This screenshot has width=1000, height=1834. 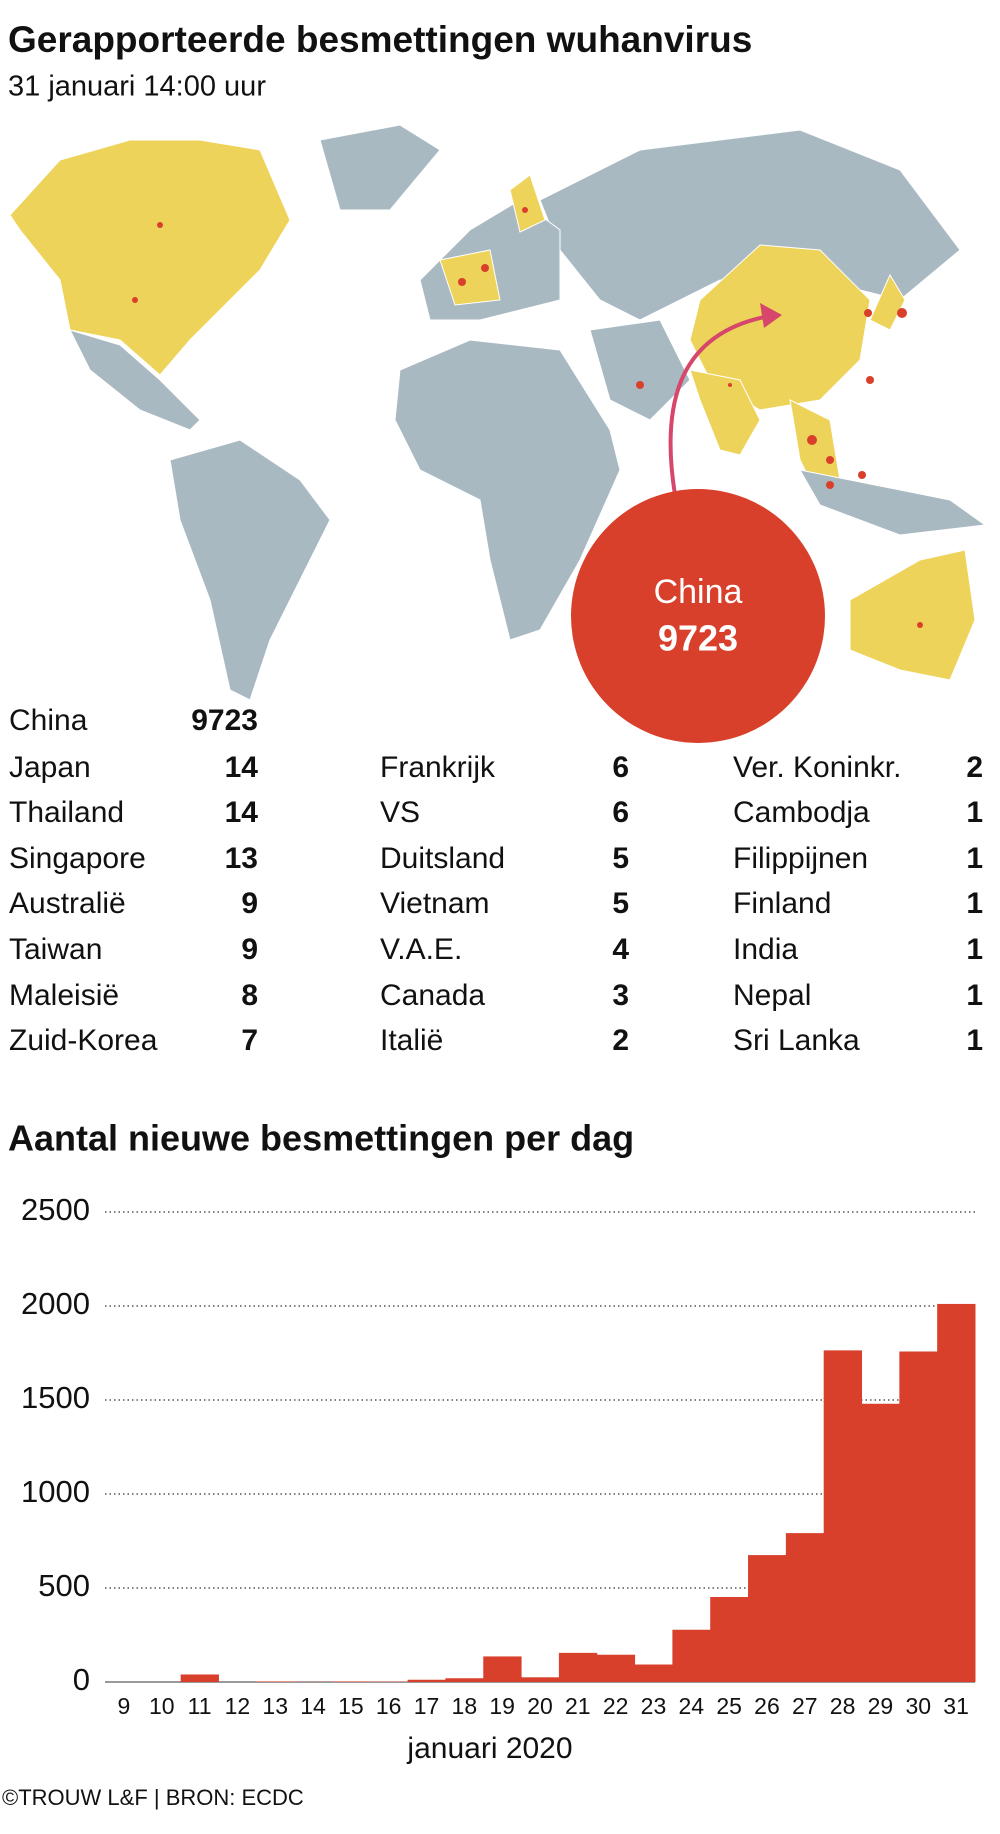 I want to click on title: Gerapporteerde besmettingen wuhanvirus, so click(x=380, y=39).